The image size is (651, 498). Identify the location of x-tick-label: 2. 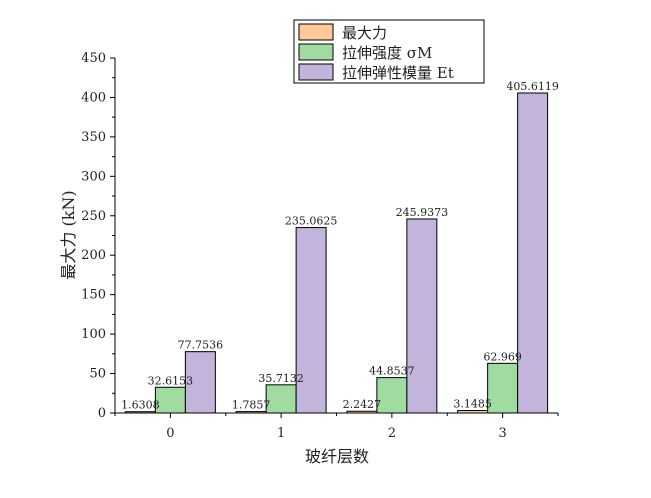
(392, 433).